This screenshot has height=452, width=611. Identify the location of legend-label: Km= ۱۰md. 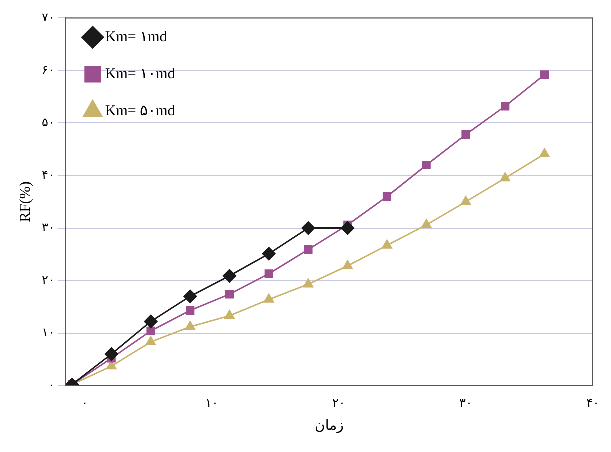
(140, 74).